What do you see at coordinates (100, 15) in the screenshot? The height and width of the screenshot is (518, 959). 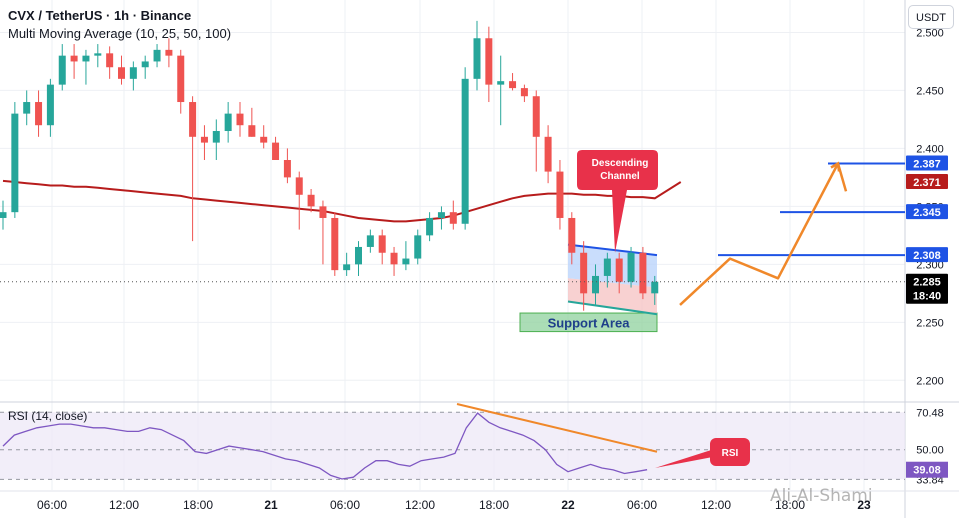 I see `symbol-label: CVX / TetherUS · 1h · Binance` at bounding box center [100, 15].